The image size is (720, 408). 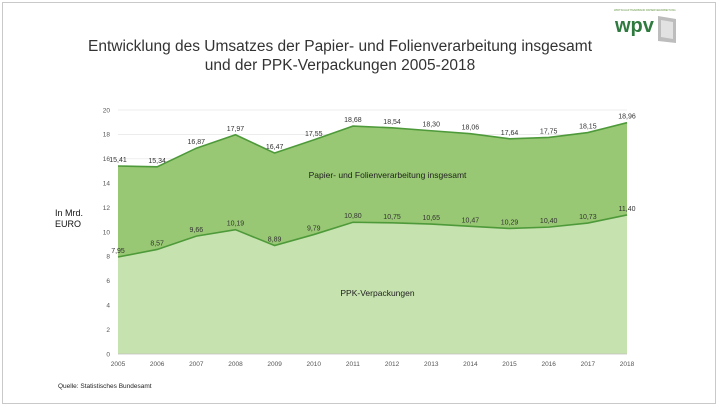 What do you see at coordinates (235, 364) in the screenshot?
I see `x-tick-label: 2008` at bounding box center [235, 364].